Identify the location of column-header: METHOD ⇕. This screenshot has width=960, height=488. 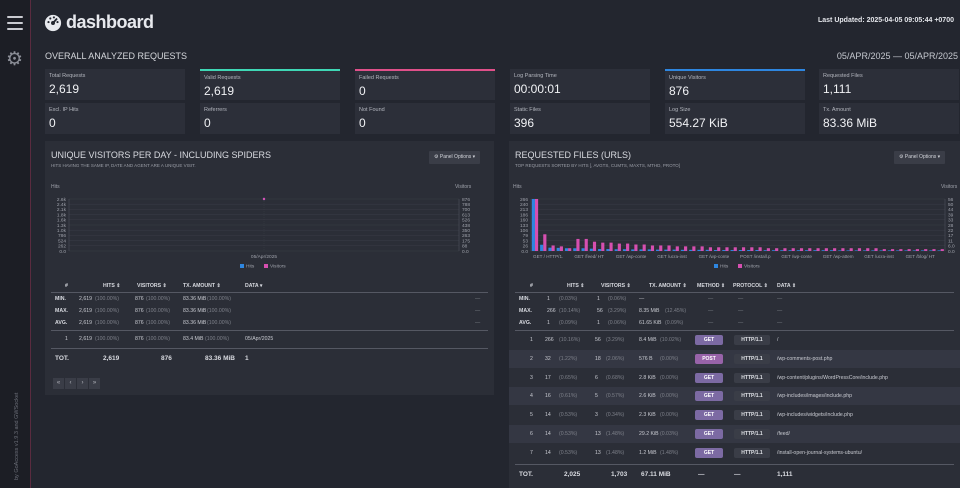
(711, 286).